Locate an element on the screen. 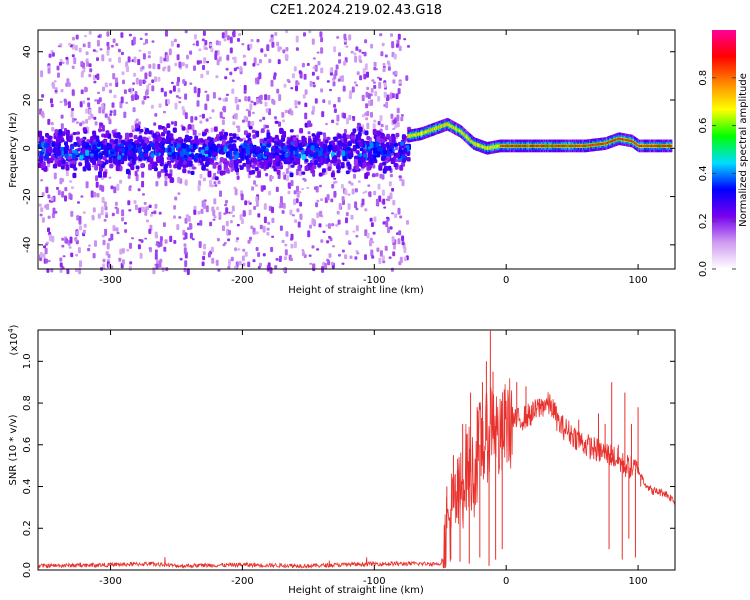 Image resolution: width=750 pixels, height=600 pixels. snr-x-axis-label: Height of straight line (km) is located at coordinates (356, 590).